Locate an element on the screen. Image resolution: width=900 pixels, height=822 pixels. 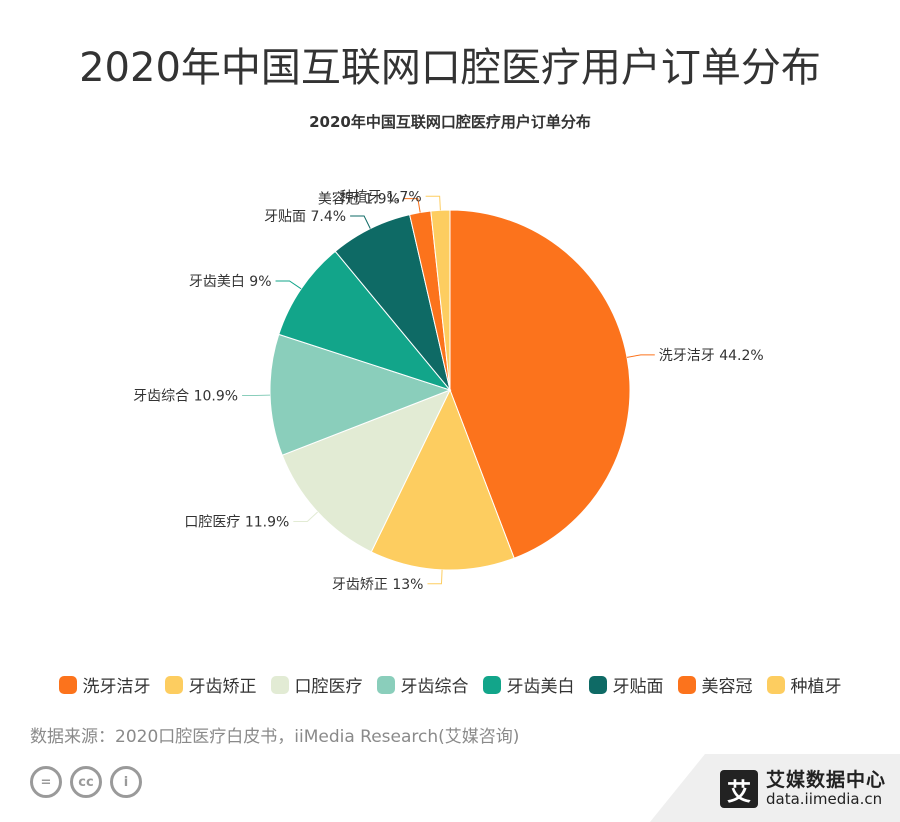
data-label-1: 牙齿矫正 13% is located at coordinates (378, 585).